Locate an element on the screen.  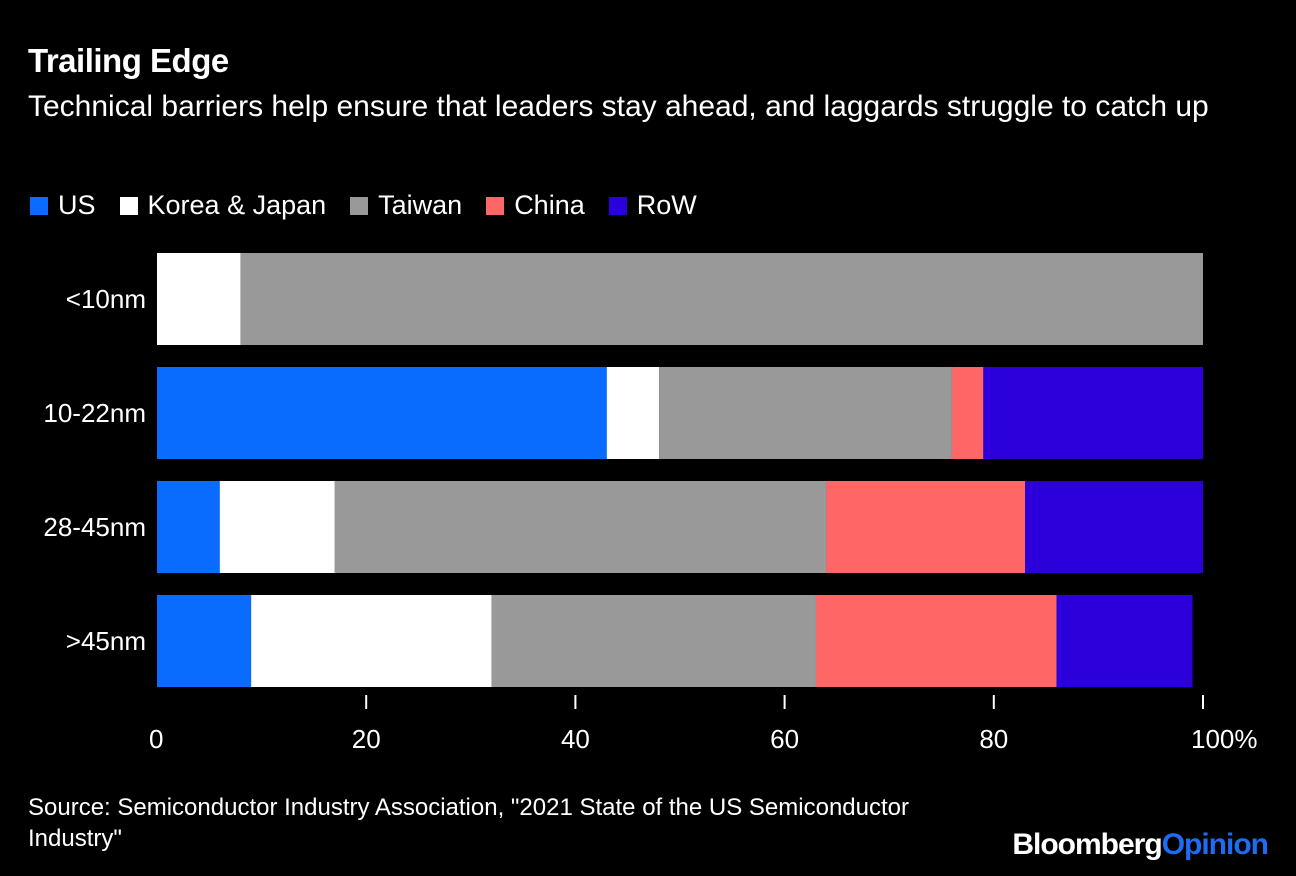
x-tick-label: 60 is located at coordinates (784, 739).